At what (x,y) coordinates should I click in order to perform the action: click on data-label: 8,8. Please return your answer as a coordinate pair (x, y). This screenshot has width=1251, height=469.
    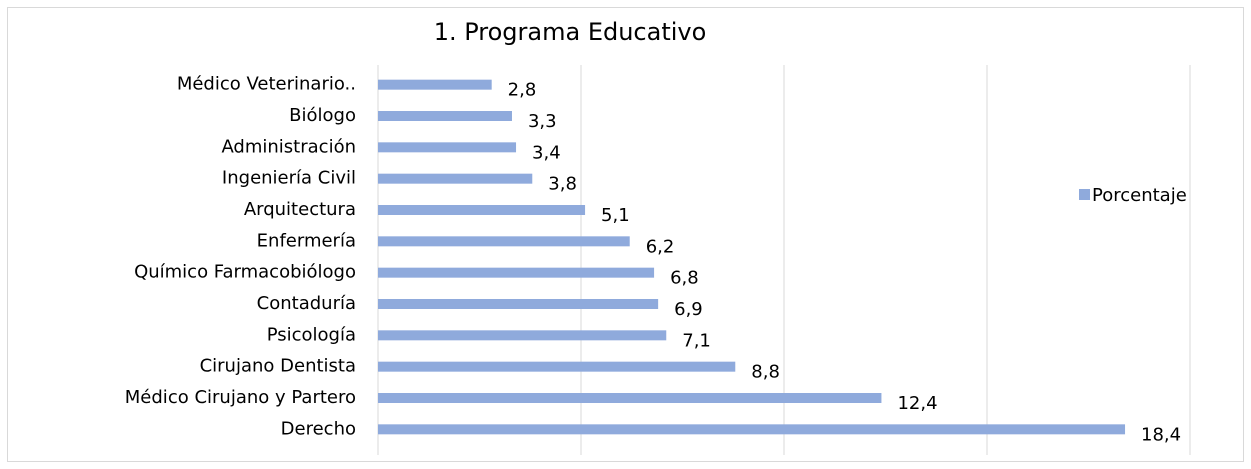
    Looking at the image, I should click on (765, 372).